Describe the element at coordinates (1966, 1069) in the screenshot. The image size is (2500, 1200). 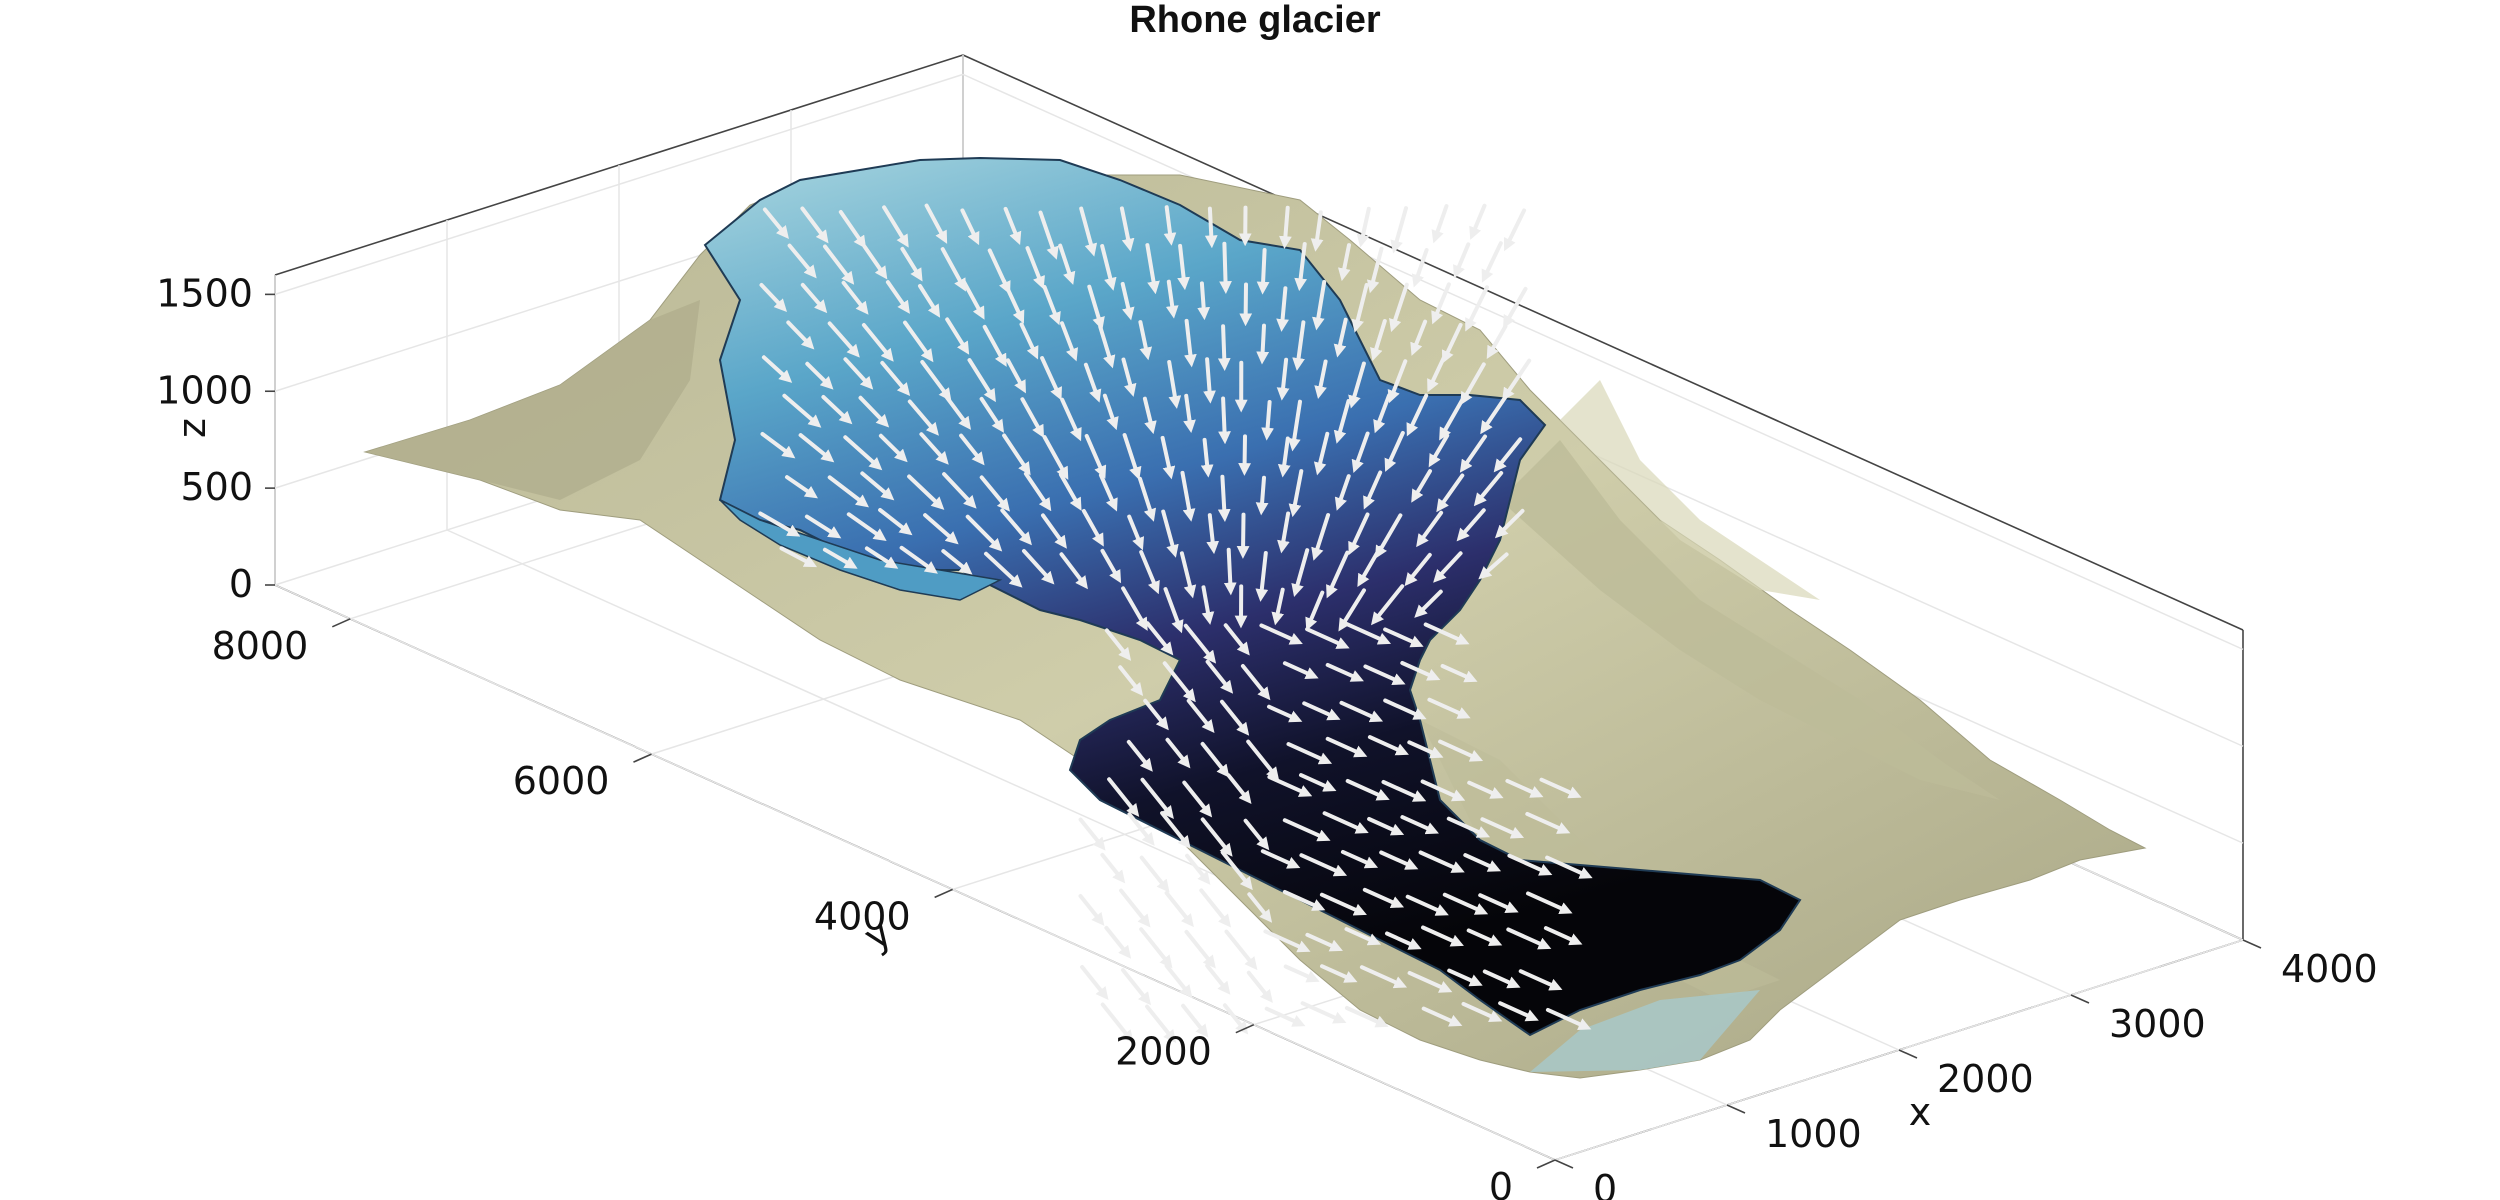
I see `x-axis: 0 1000 2000 3000 4000` at that location.